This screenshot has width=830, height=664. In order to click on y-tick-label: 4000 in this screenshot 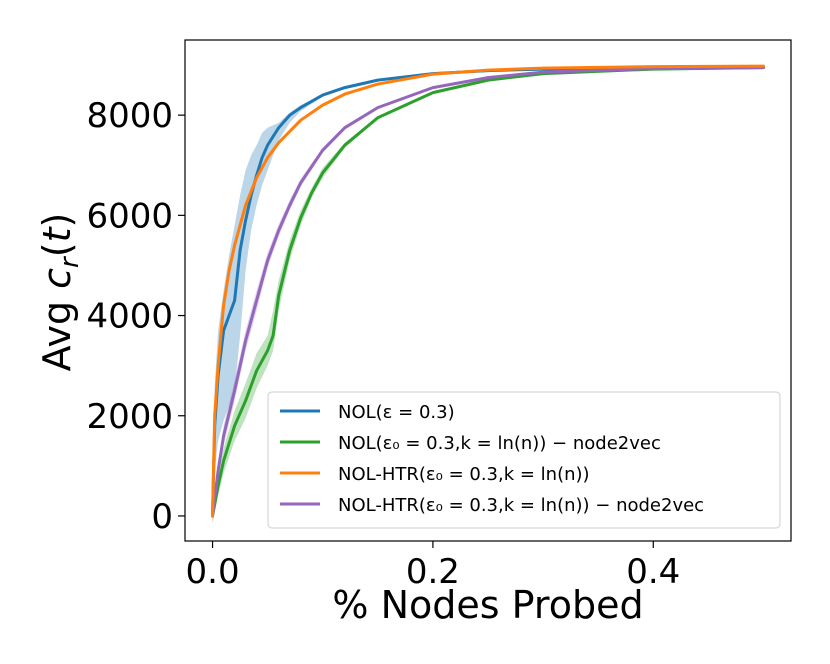, I will do `click(129, 317)`.